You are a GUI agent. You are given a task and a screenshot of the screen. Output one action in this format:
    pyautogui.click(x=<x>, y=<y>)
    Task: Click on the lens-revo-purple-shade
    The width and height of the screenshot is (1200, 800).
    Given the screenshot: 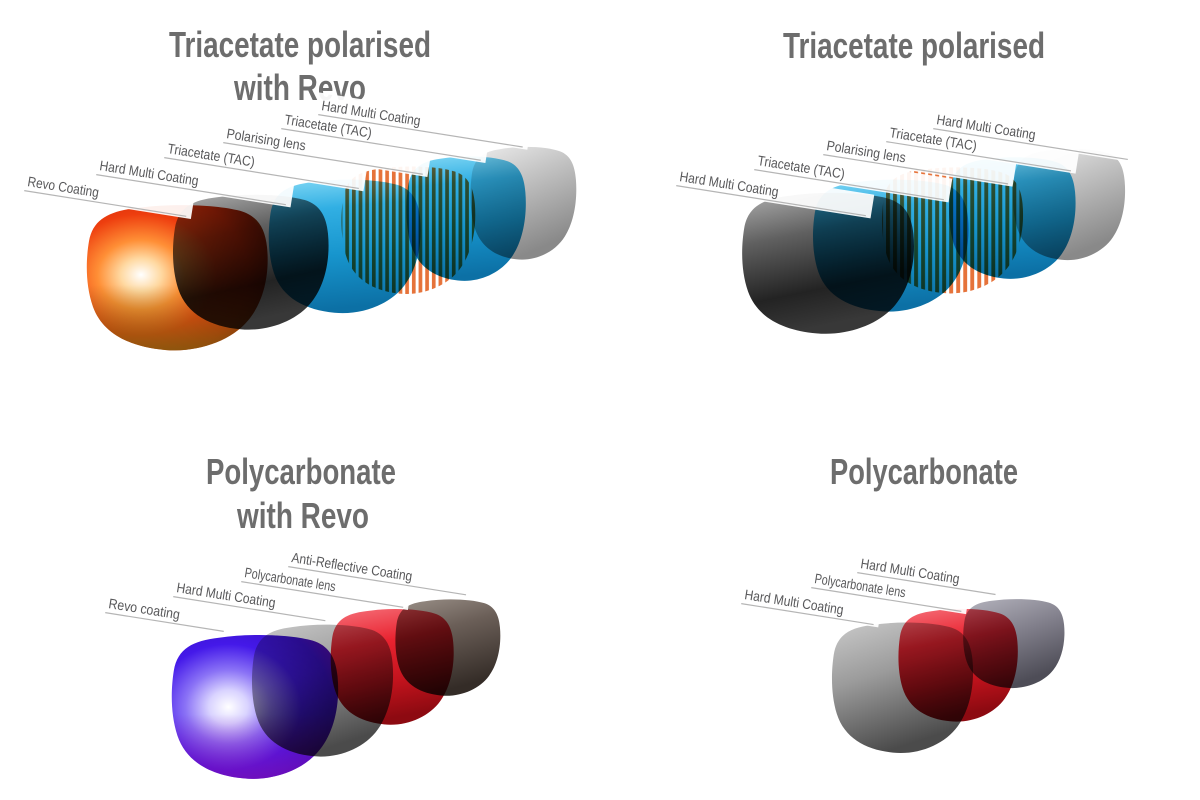 What is the action you would take?
    pyautogui.click(x=255, y=707)
    